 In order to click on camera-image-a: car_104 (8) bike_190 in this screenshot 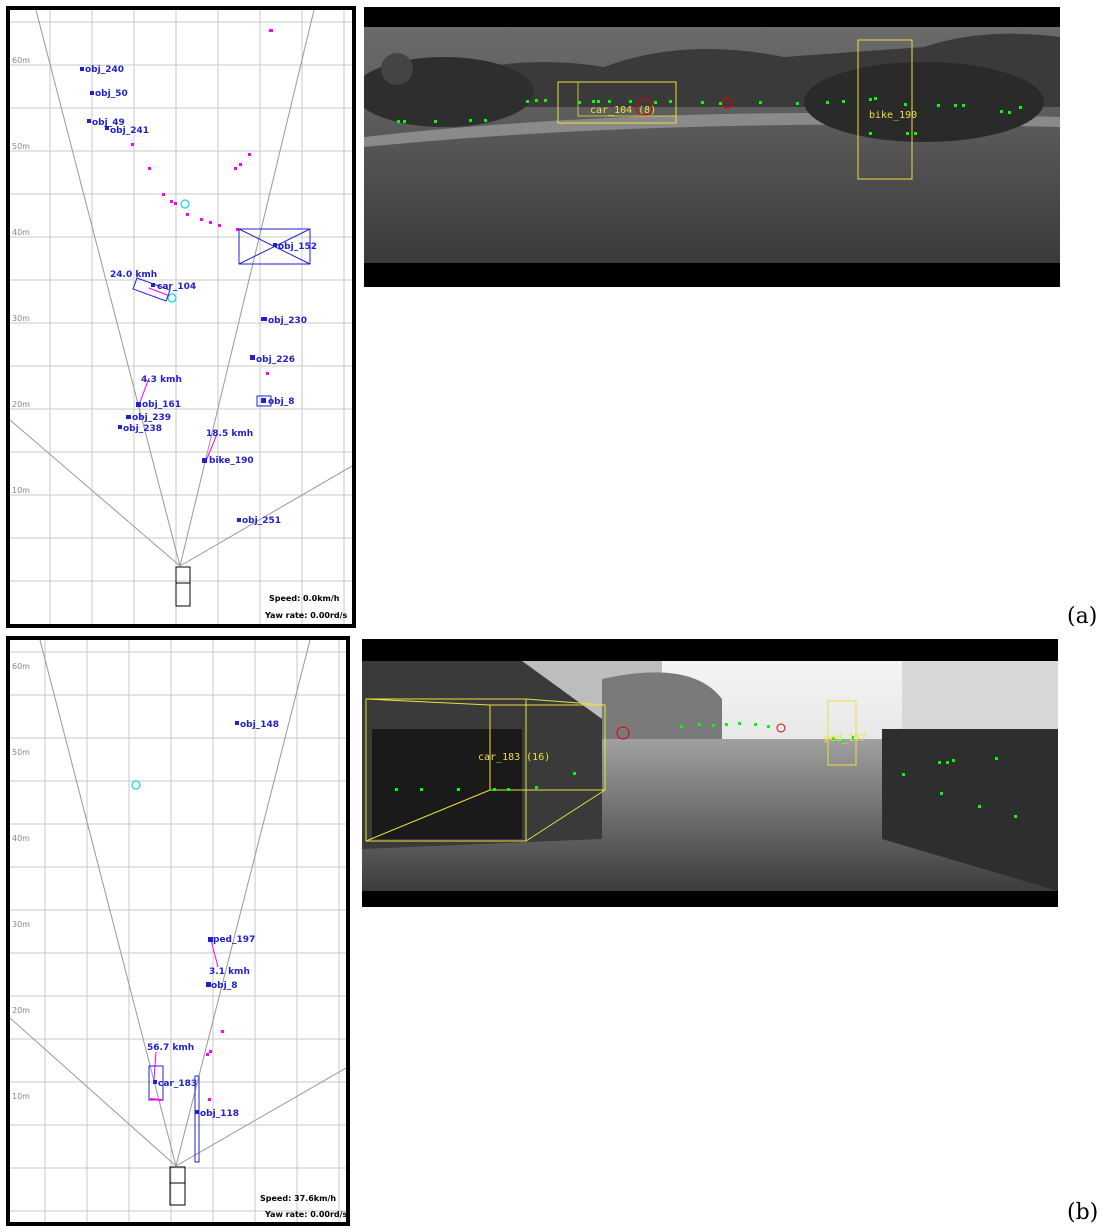, I will do `click(712, 145)`.